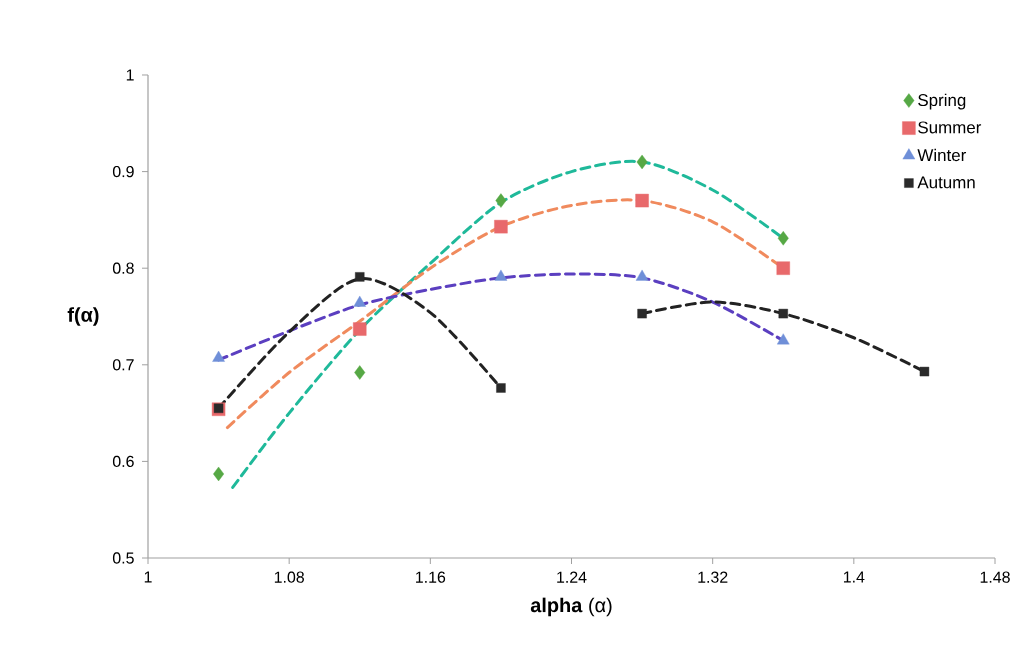 The width and height of the screenshot is (1018, 657). Describe the element at coordinates (571, 607) in the screenshot. I see `x-axis-title: alpha (α)` at that location.